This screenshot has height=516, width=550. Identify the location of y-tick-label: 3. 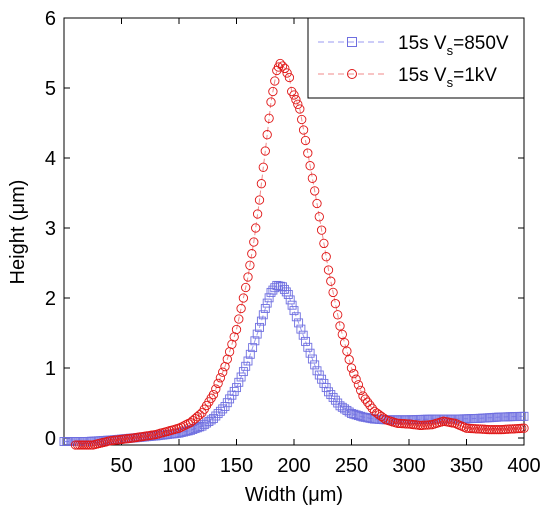
(50, 229).